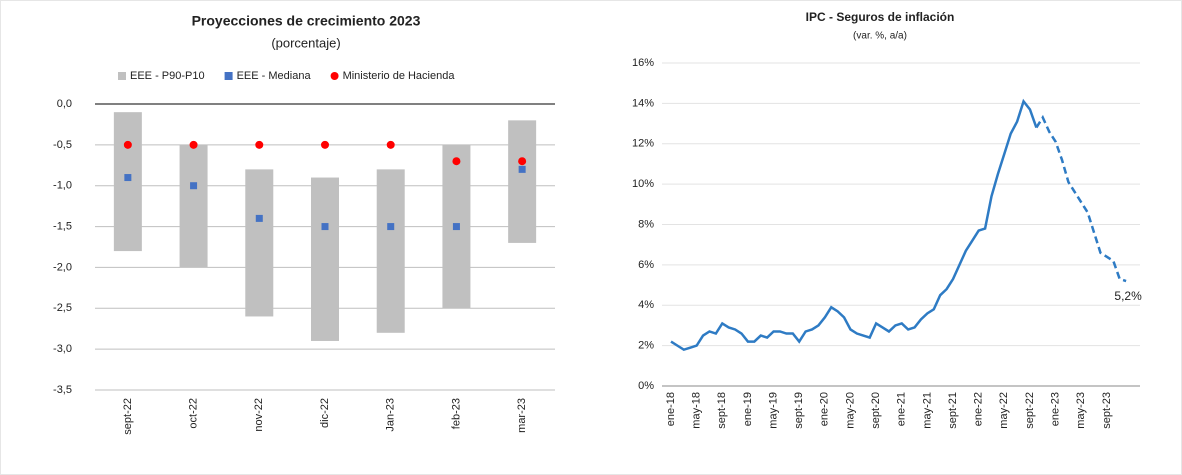 The height and width of the screenshot is (475, 1182). Describe the element at coordinates (522, 415) in the screenshot. I see `x-tick-label: mar-23` at that location.